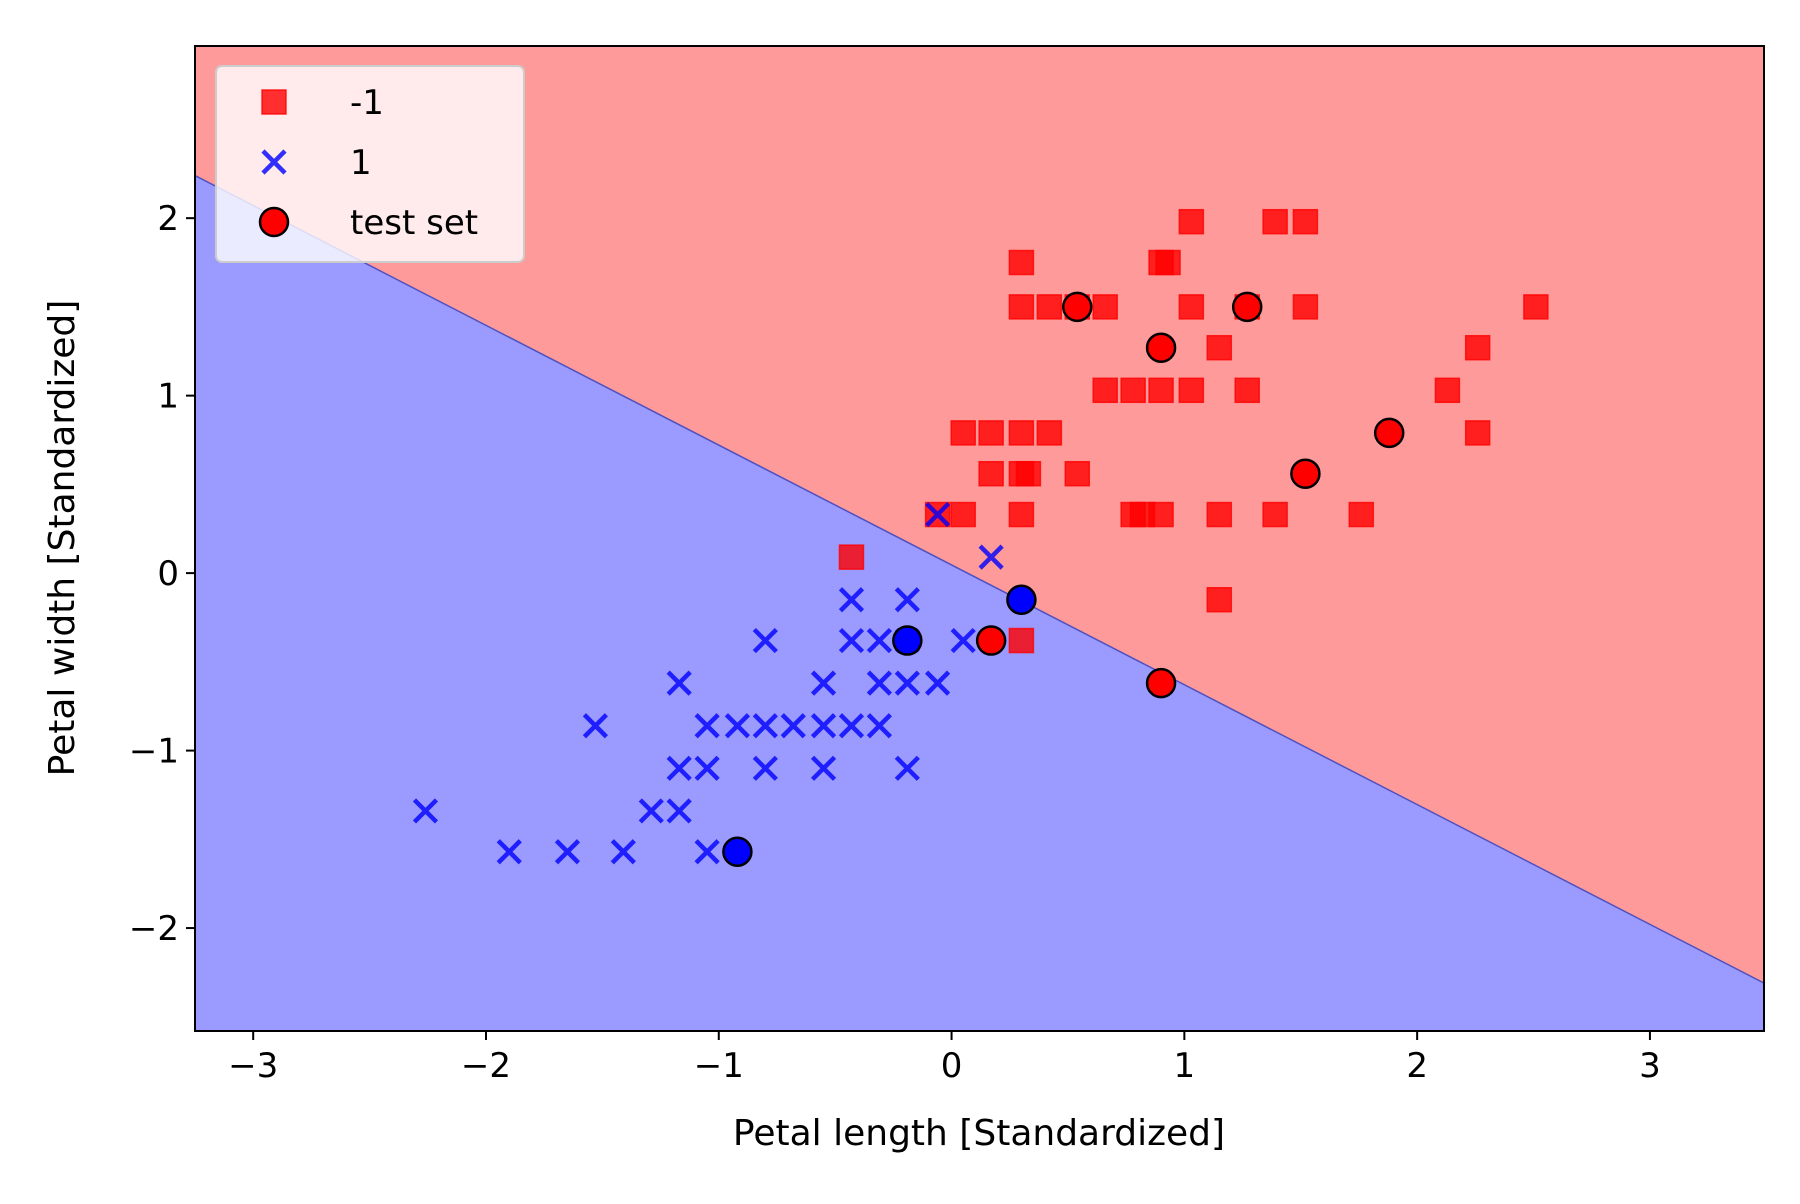 This screenshot has width=1800, height=1204. Describe the element at coordinates (168, 219) in the screenshot. I see `y-tick-label: 2` at that location.